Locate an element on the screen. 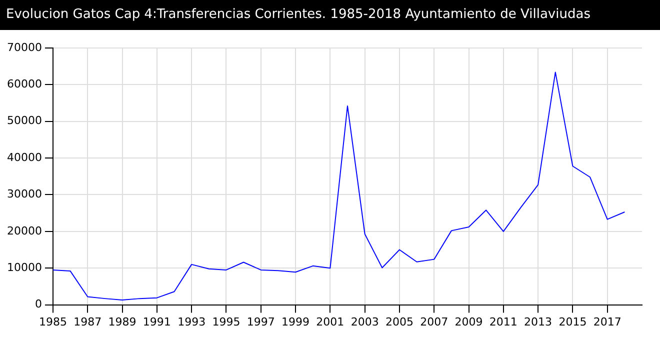  y-tick-label: 40000 is located at coordinates (24, 157).